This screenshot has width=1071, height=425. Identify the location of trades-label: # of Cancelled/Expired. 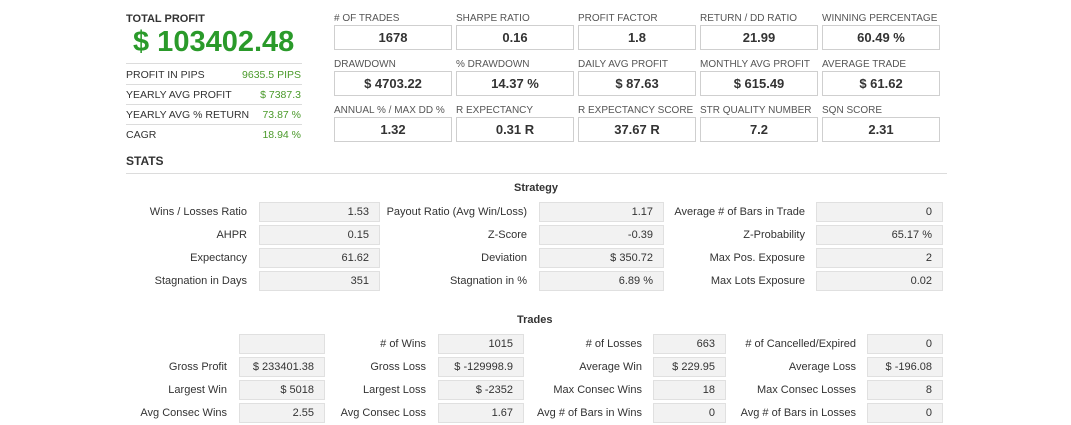
(800, 344).